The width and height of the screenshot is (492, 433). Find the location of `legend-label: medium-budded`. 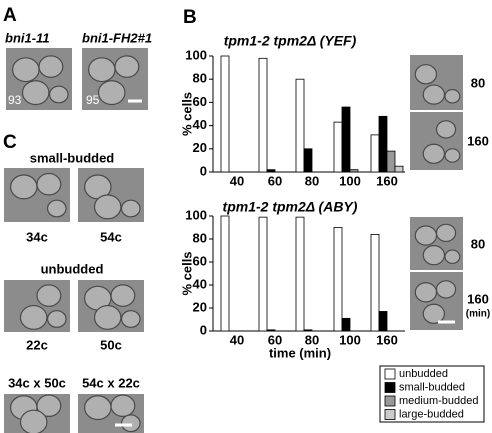

legend-label: medium-budded is located at coordinates (439, 401).